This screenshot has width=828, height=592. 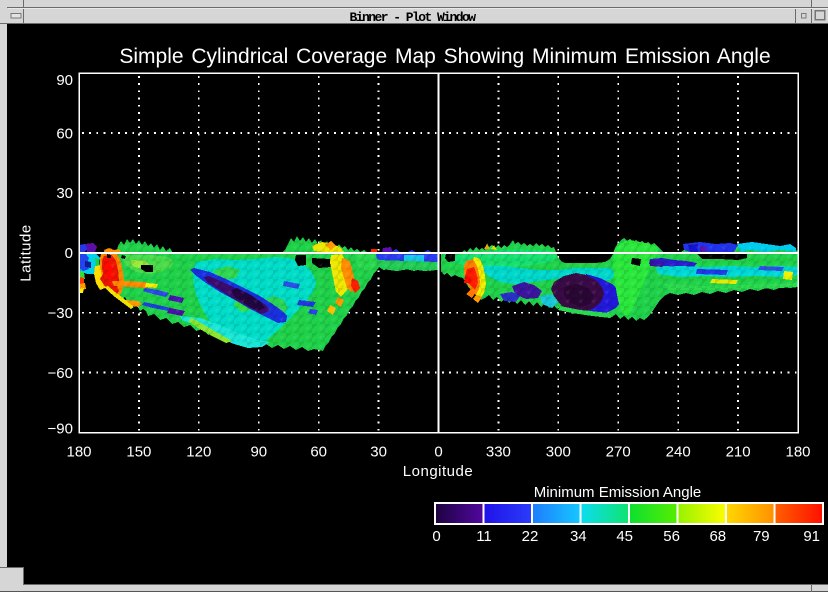 I want to click on svg-text: −30, so click(x=60, y=313).